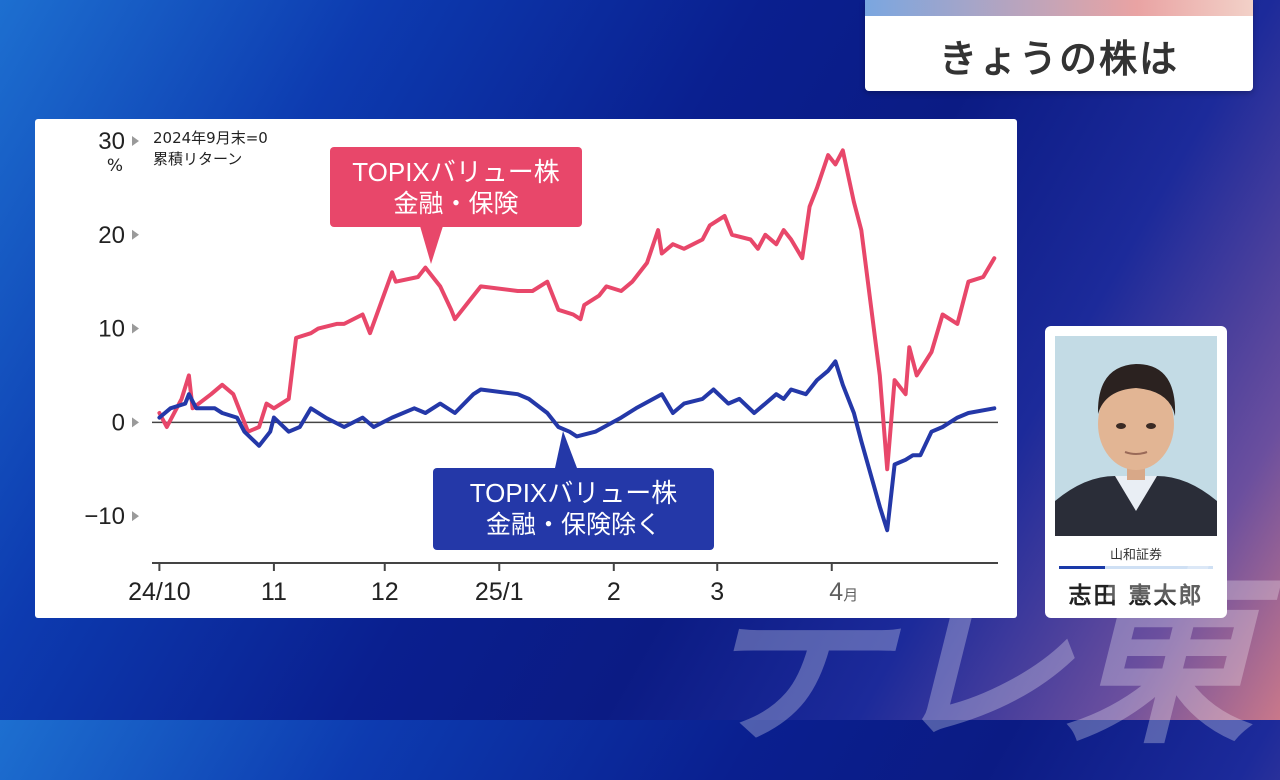 The height and width of the screenshot is (780, 1280). Describe the element at coordinates (717, 592) in the screenshot. I see `x-tick-label: 3` at that location.